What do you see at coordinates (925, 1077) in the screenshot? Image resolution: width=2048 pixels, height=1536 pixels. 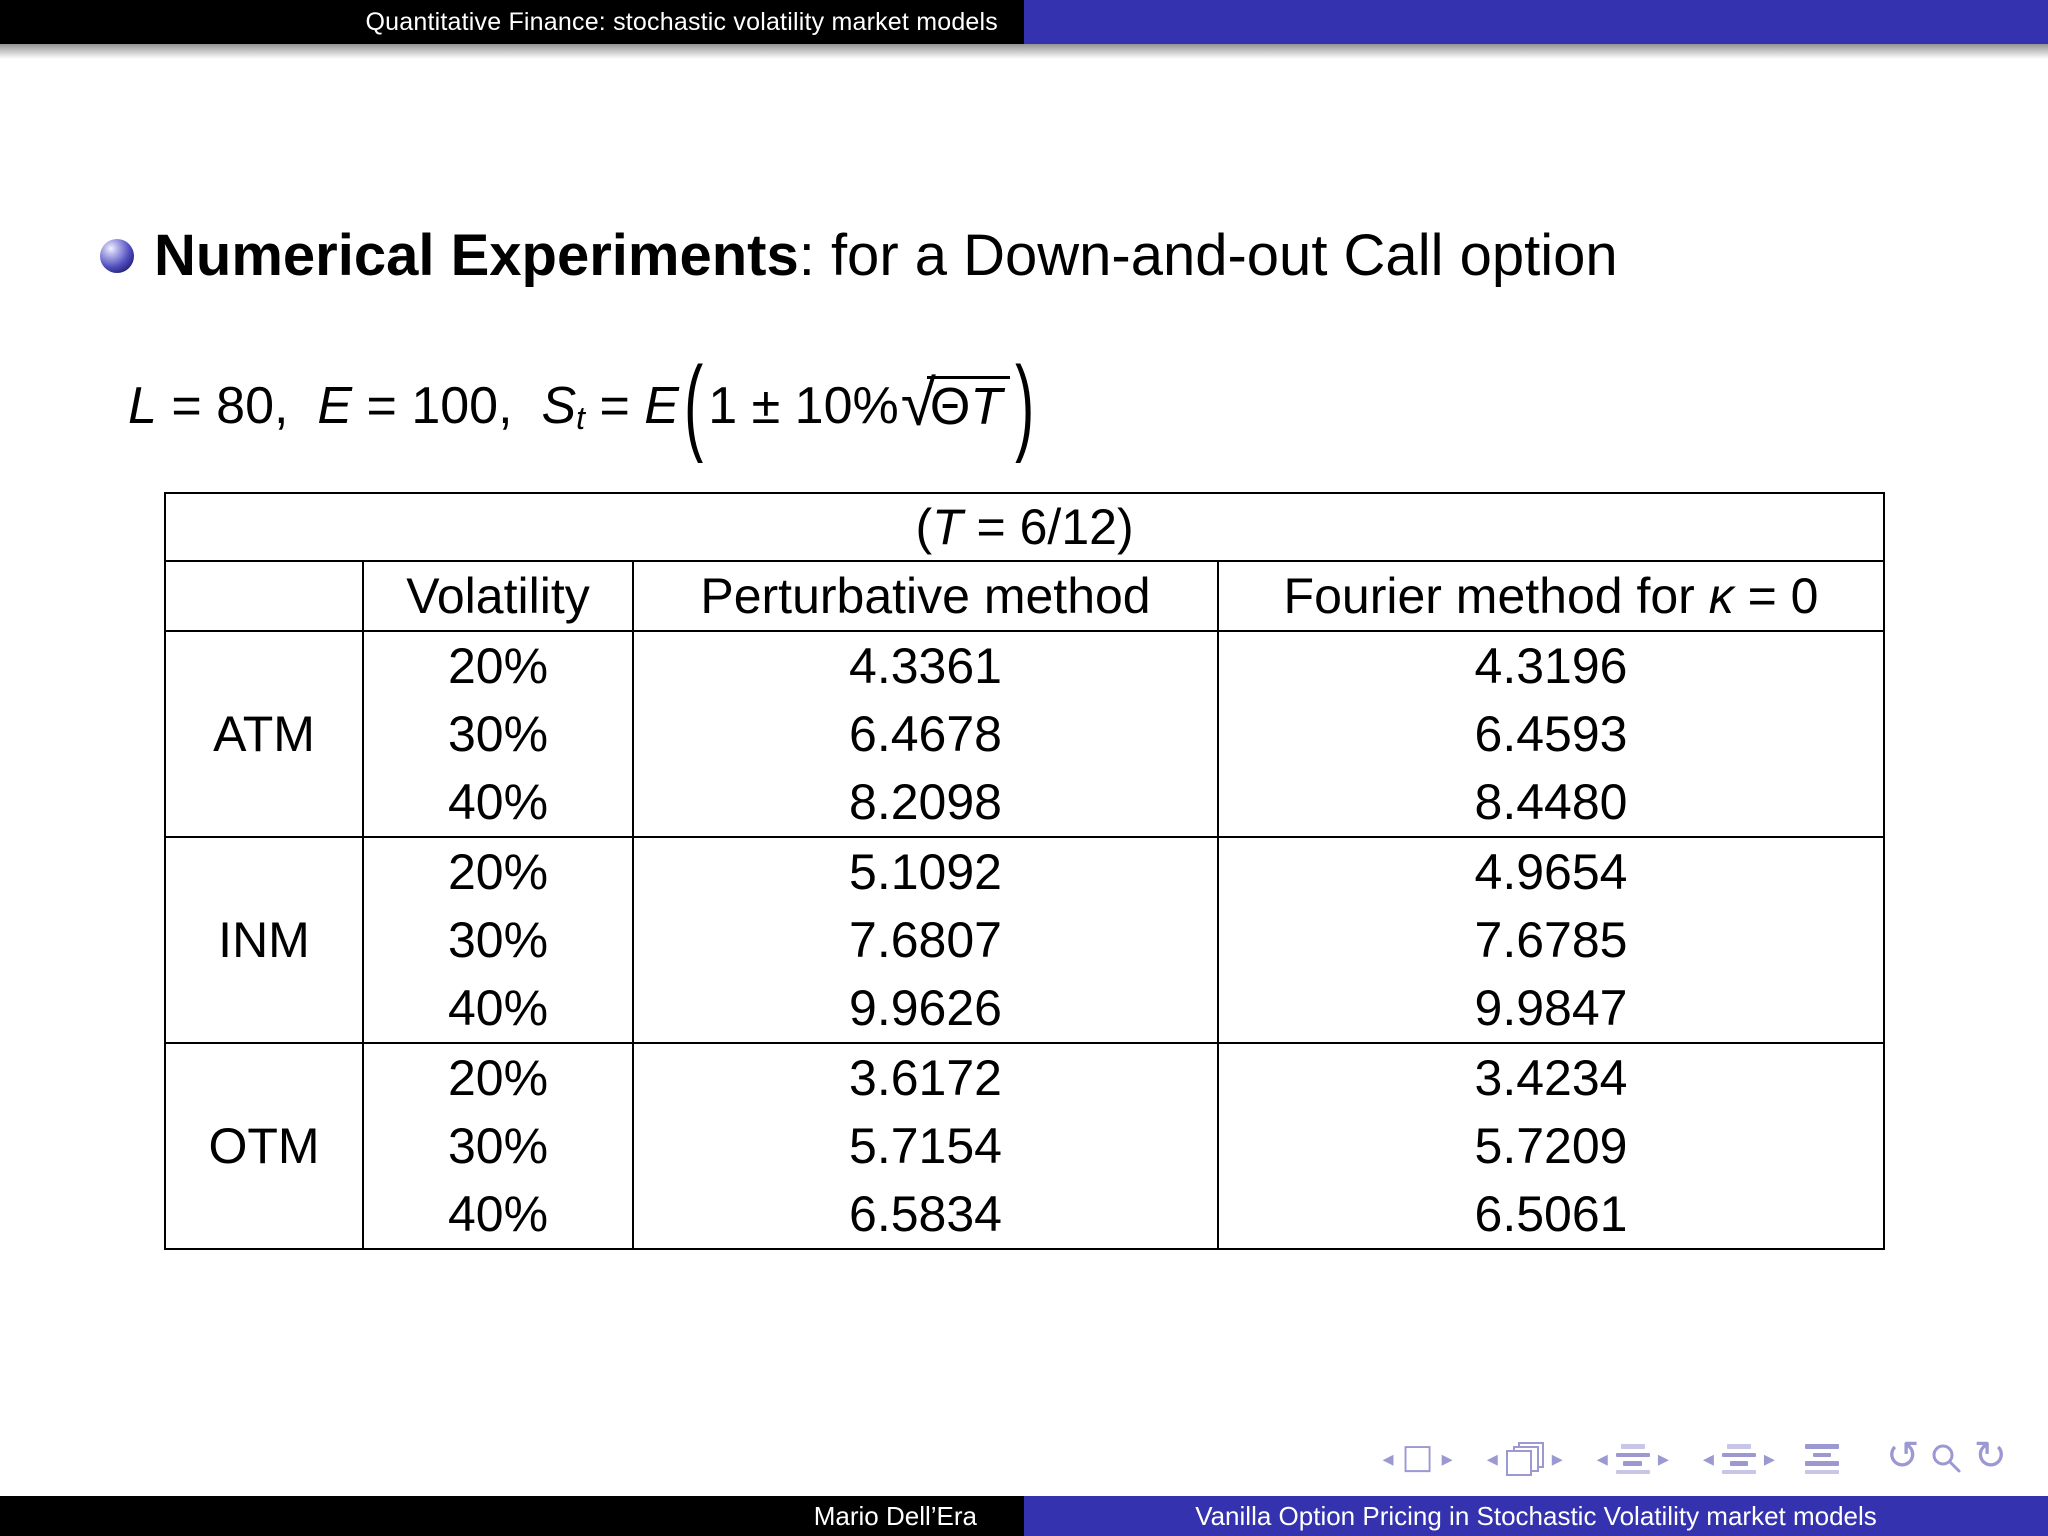 I see `cell-perturbative: 3.6172` at bounding box center [925, 1077].